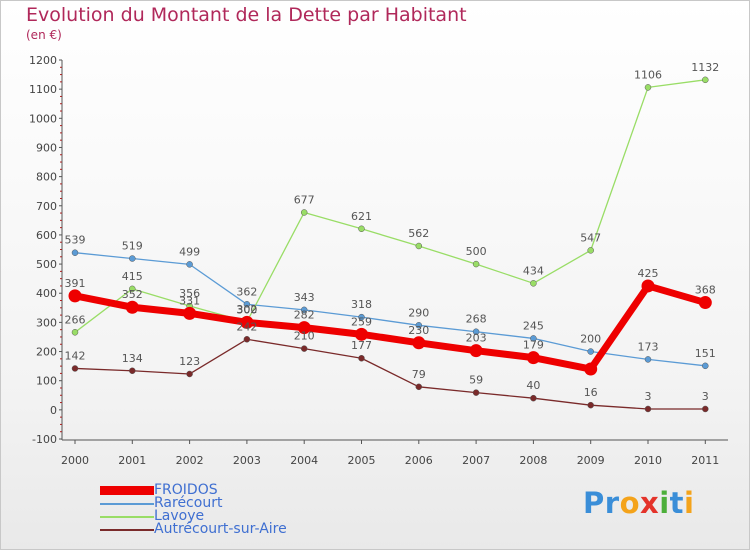  I want to click on data-label-rarecourt: 343, so click(304, 297).